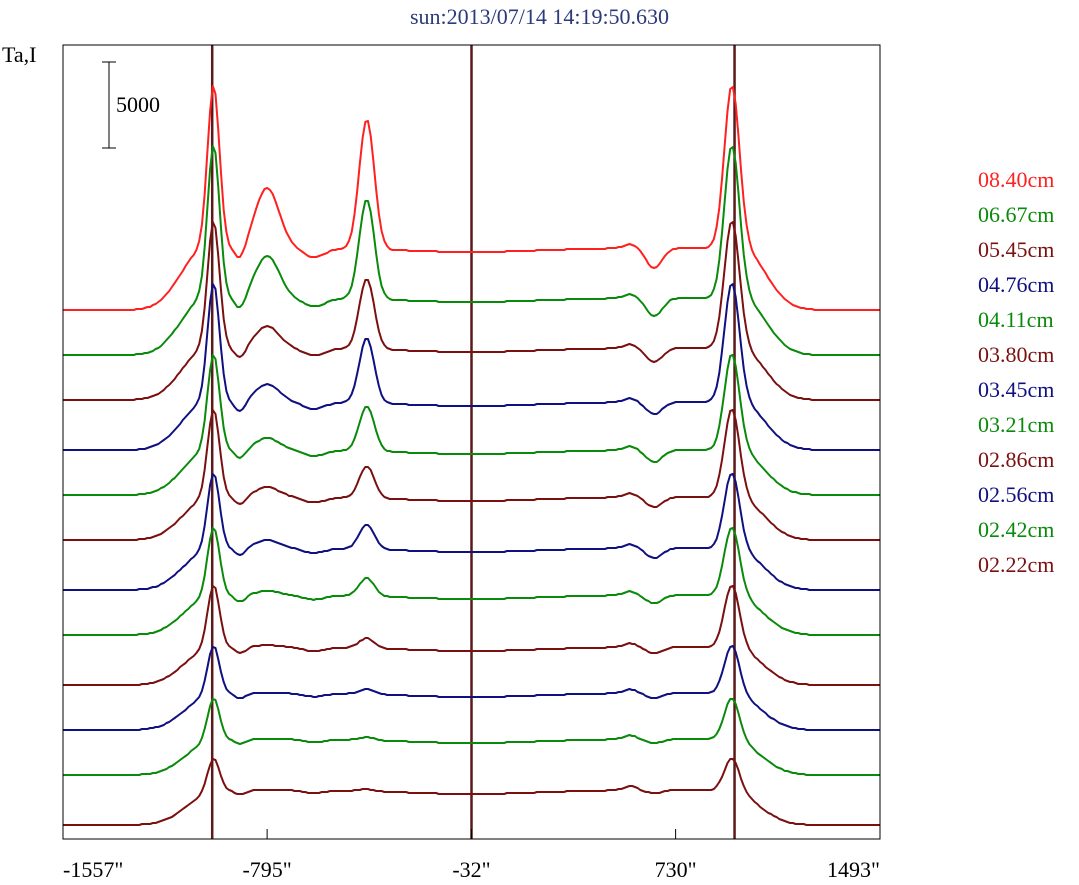  Describe the element at coordinates (1016, 214) in the screenshot. I see `legend-item: 06.67cm` at that location.